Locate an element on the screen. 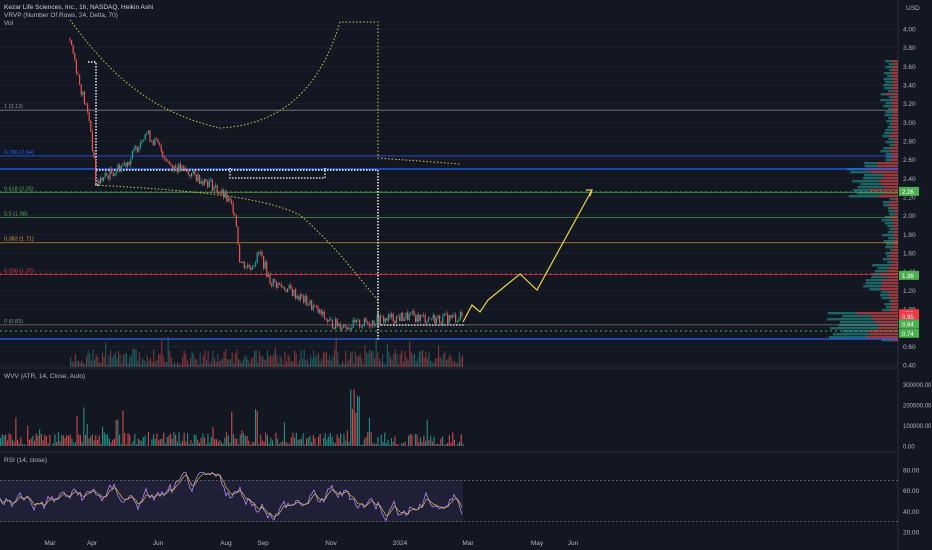  price-axis-label: 3.80 is located at coordinates (909, 48).